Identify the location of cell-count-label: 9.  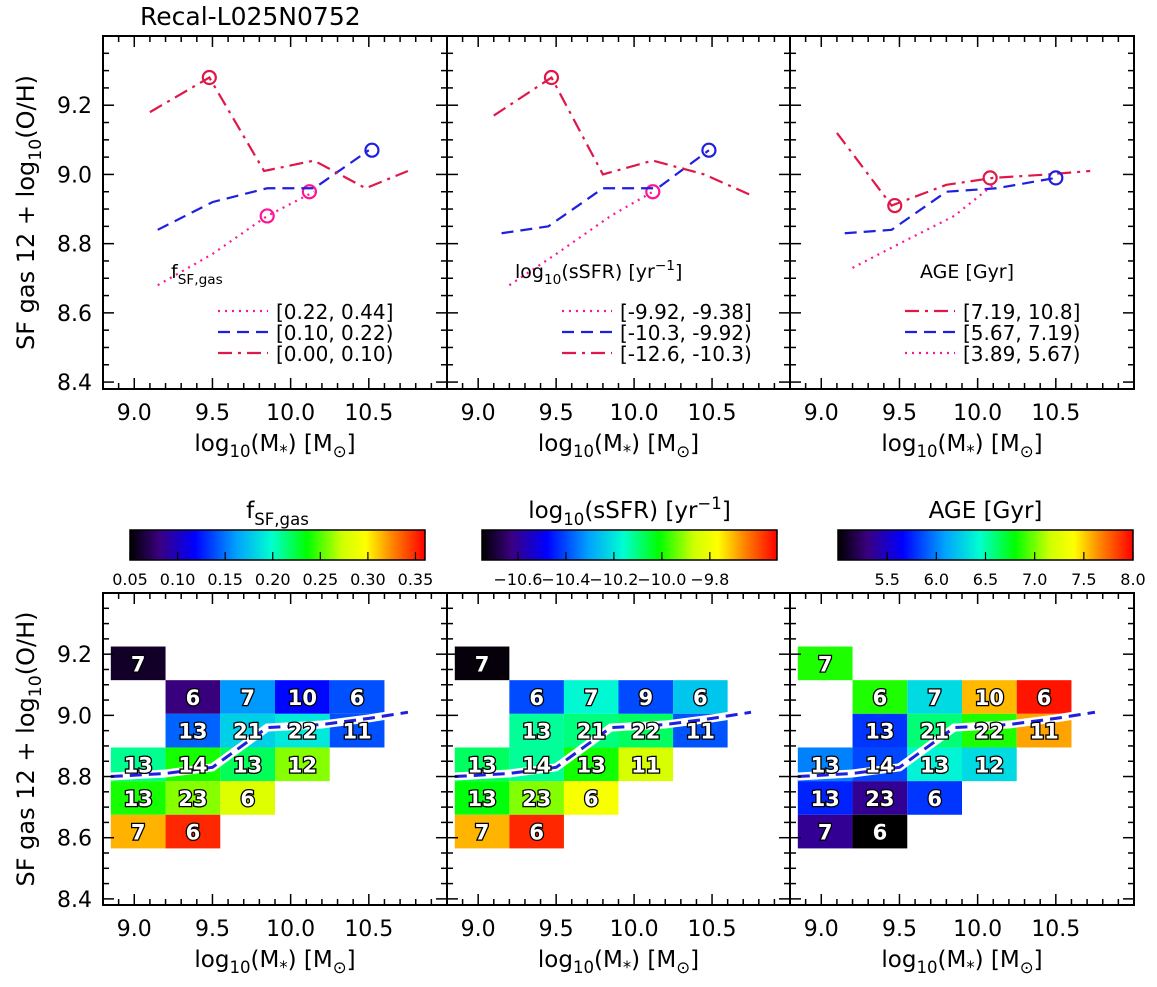
(645, 698).